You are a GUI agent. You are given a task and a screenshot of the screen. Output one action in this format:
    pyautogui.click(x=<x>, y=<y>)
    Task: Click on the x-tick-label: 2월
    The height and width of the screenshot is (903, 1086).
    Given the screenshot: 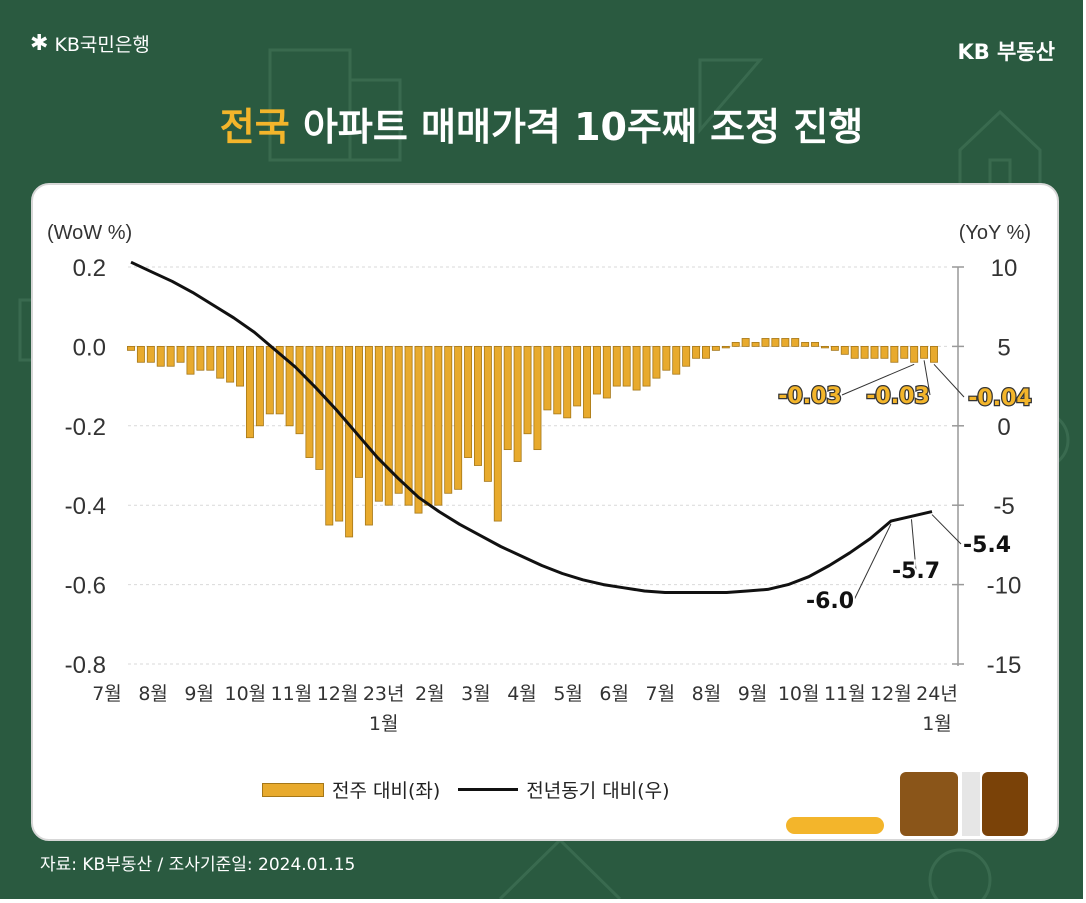 What is the action you would take?
    pyautogui.click(x=430, y=694)
    